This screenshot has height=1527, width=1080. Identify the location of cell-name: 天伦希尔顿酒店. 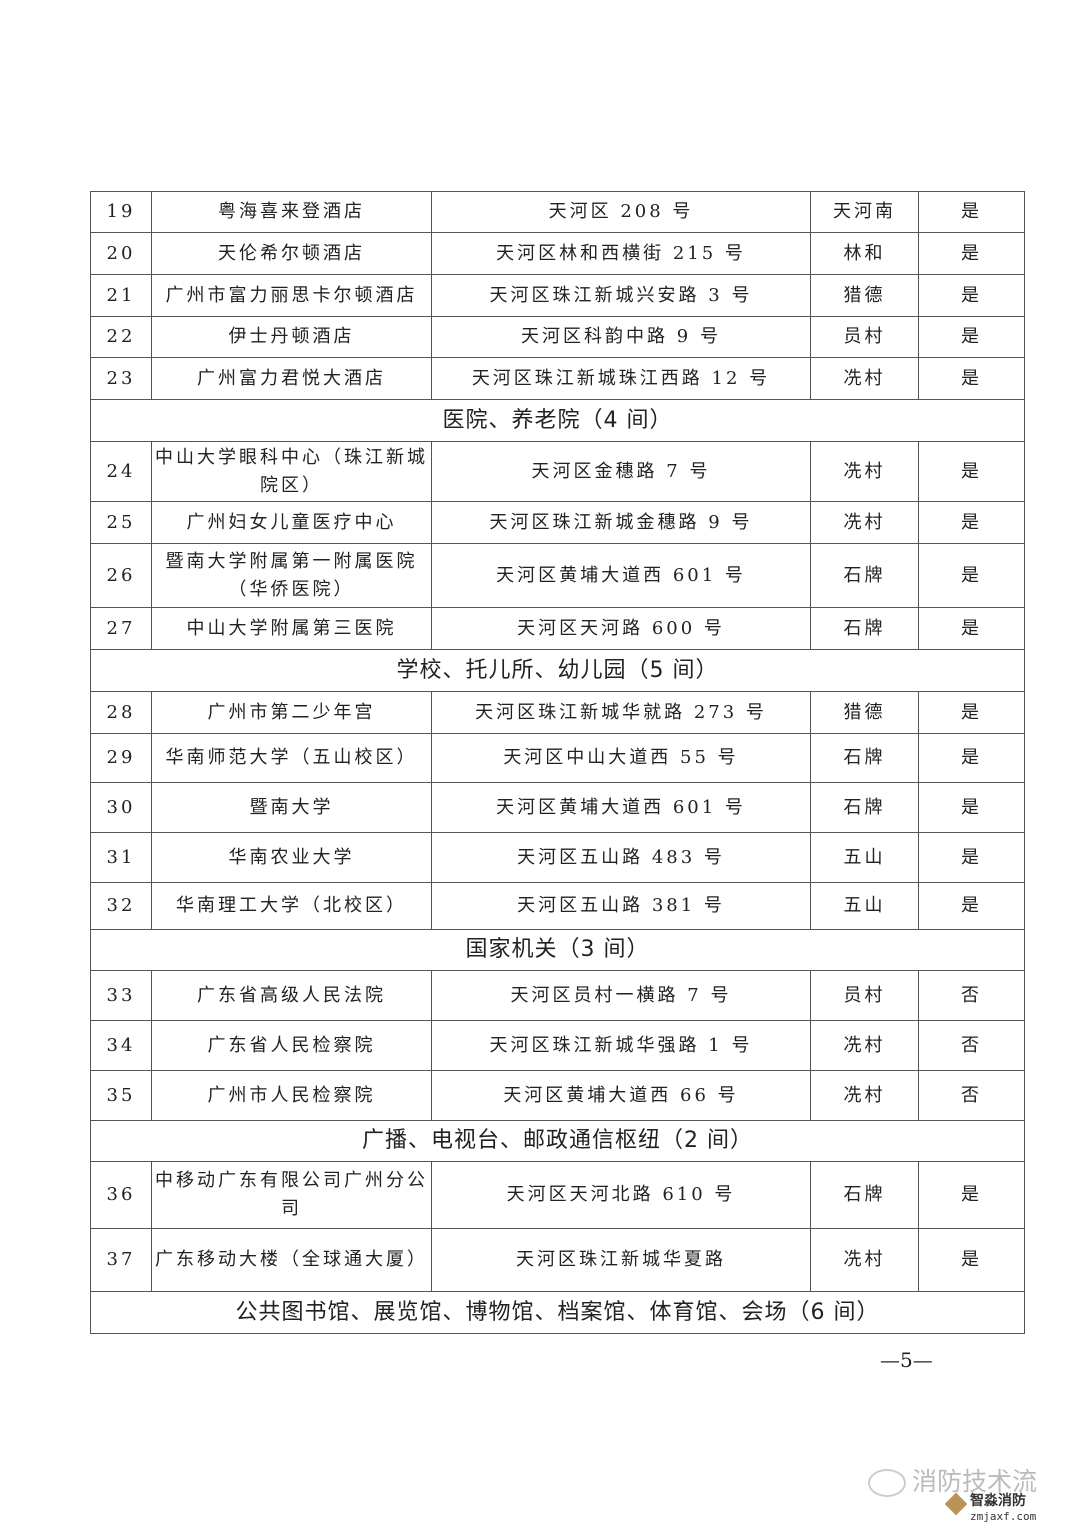
(291, 253).